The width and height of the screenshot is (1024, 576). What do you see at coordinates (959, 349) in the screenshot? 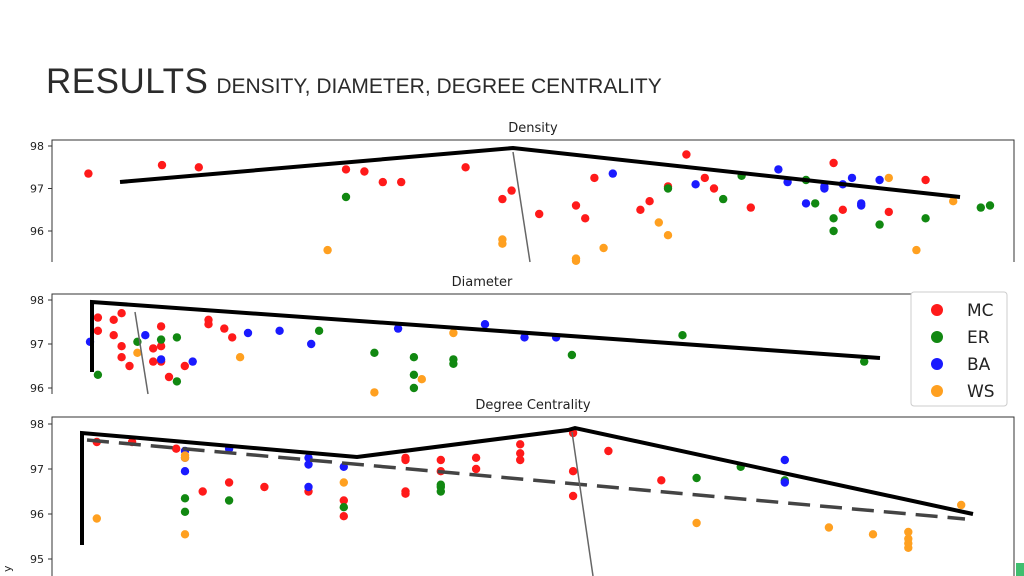
I see `legend-box` at bounding box center [959, 349].